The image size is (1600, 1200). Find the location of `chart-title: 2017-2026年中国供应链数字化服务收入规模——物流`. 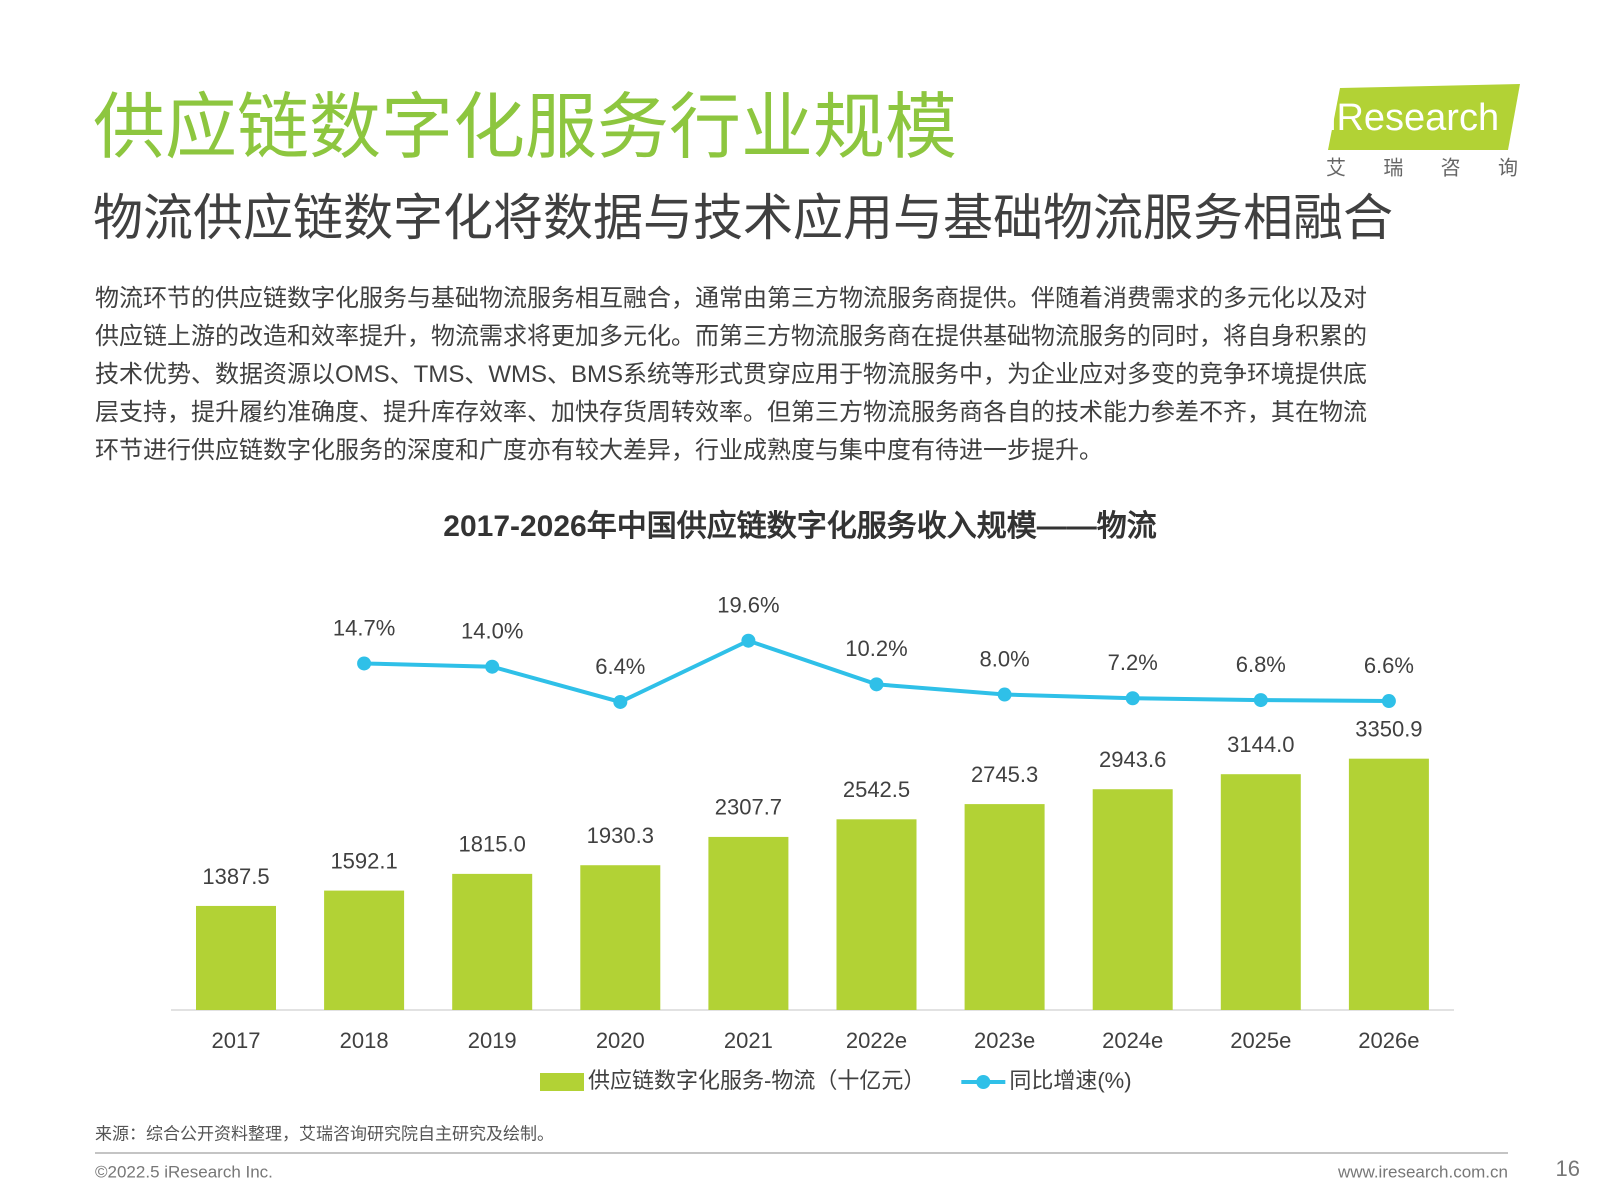

chart-title: 2017-2026年中国供应链数字化服务收入规模——物流 is located at coordinates (799, 526).